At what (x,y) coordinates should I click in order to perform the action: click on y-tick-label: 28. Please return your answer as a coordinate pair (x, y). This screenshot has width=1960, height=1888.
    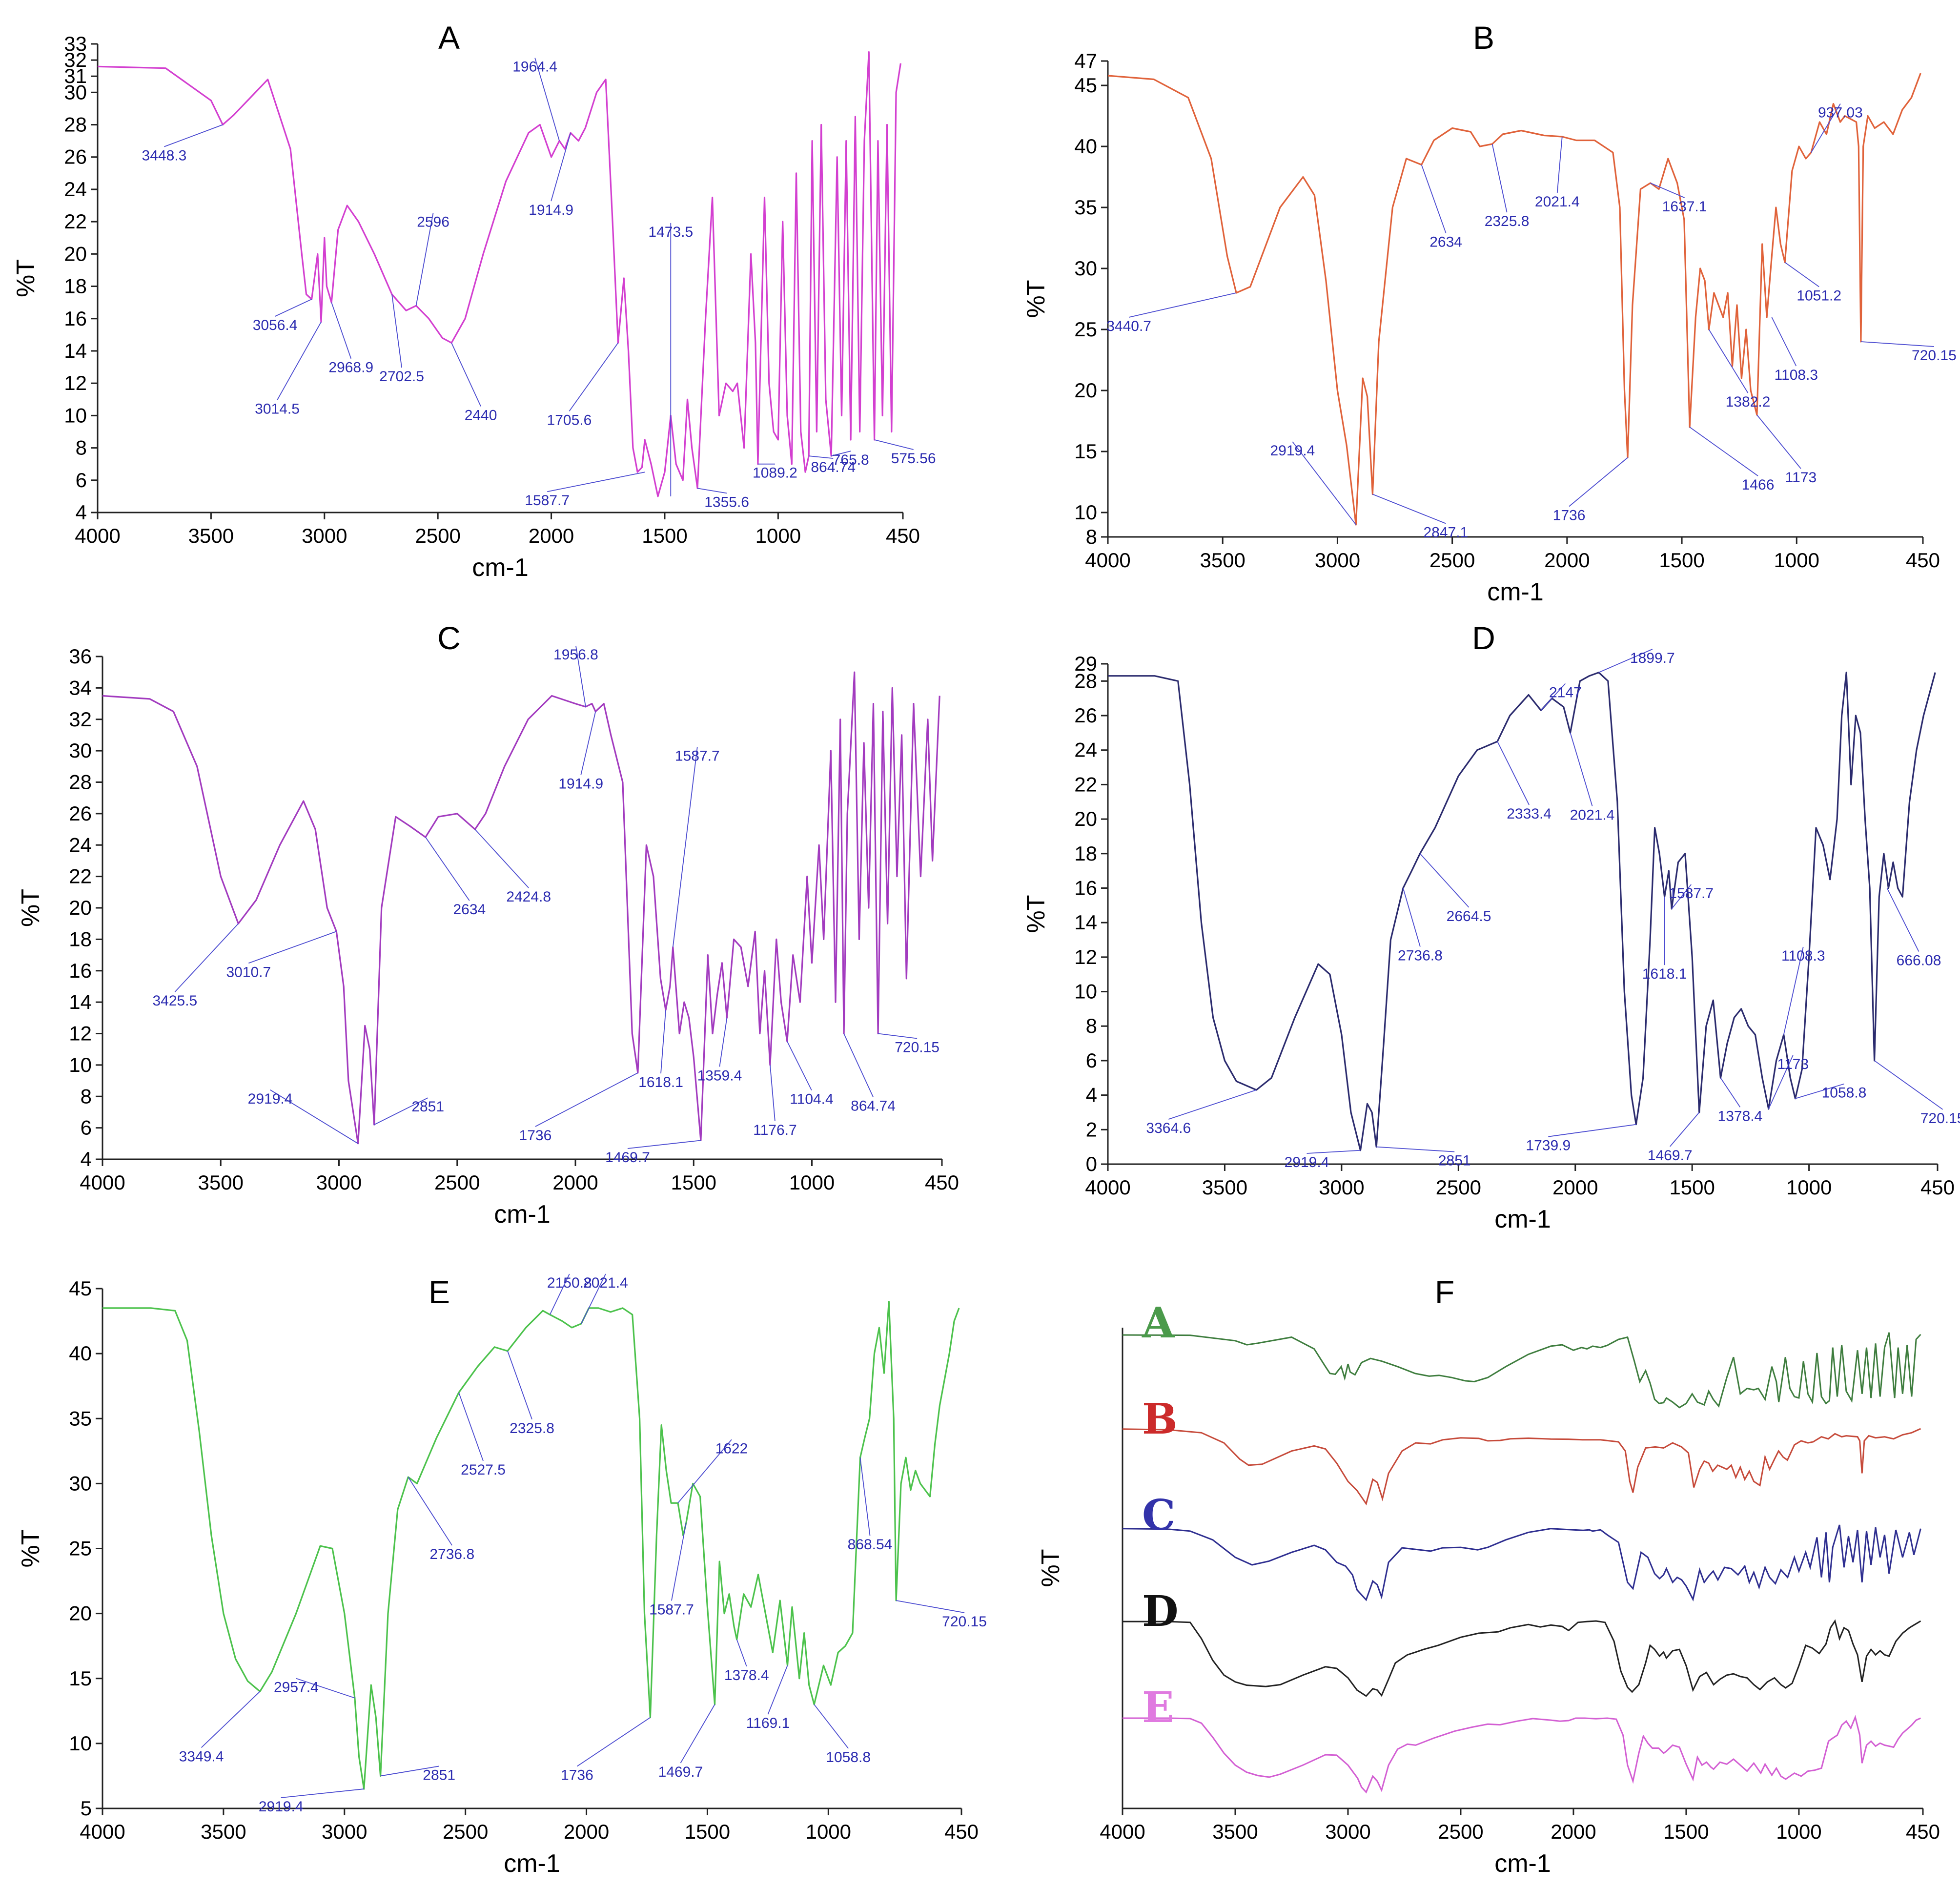
    Looking at the image, I should click on (1085, 680).